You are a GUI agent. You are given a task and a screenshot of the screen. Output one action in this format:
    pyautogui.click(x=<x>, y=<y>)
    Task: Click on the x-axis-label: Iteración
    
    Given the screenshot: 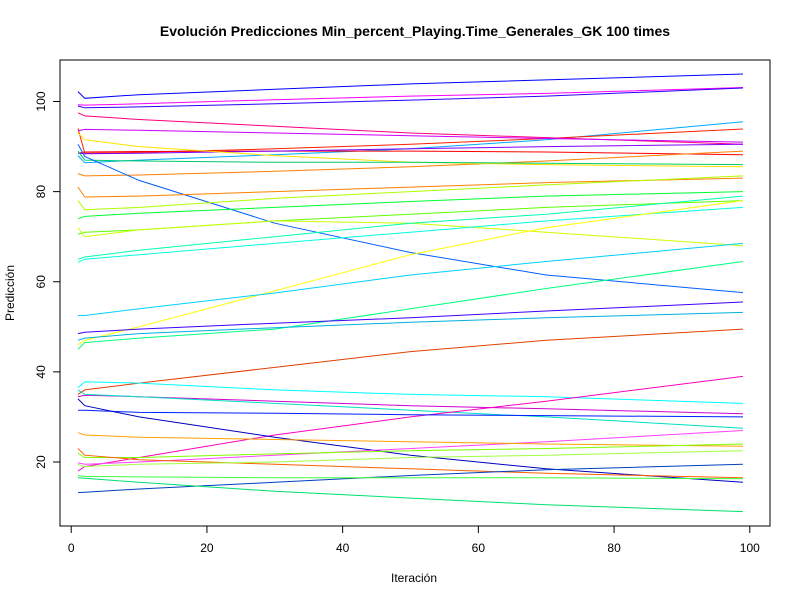 What is the action you would take?
    pyautogui.click(x=414, y=578)
    